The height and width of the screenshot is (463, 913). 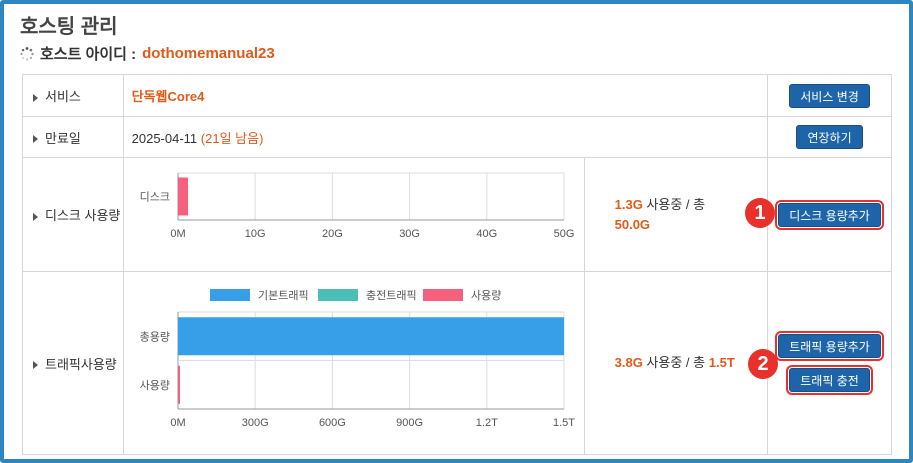 I want to click on traffic-usage-cell: 3.8G 사용중 / 총 1.5T, so click(x=676, y=363).